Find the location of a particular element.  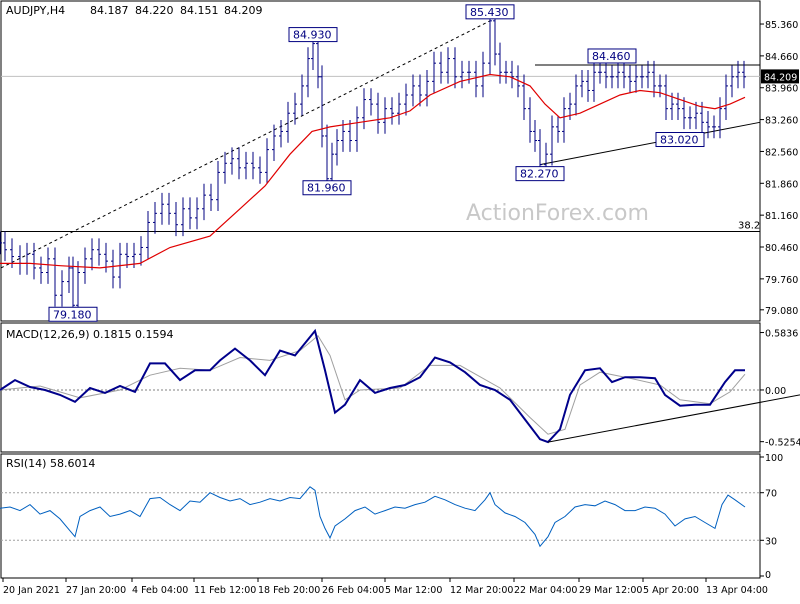

price-annotation: 82.270 is located at coordinates (539, 174).